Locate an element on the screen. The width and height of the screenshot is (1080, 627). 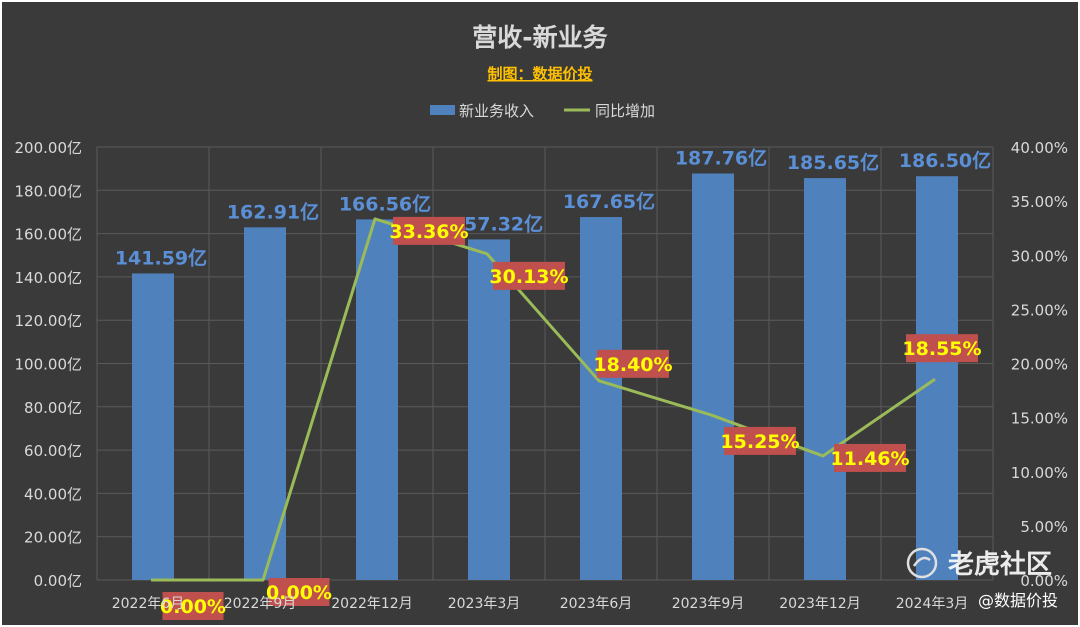
growth-value-label: 15.25% is located at coordinates (759, 442).